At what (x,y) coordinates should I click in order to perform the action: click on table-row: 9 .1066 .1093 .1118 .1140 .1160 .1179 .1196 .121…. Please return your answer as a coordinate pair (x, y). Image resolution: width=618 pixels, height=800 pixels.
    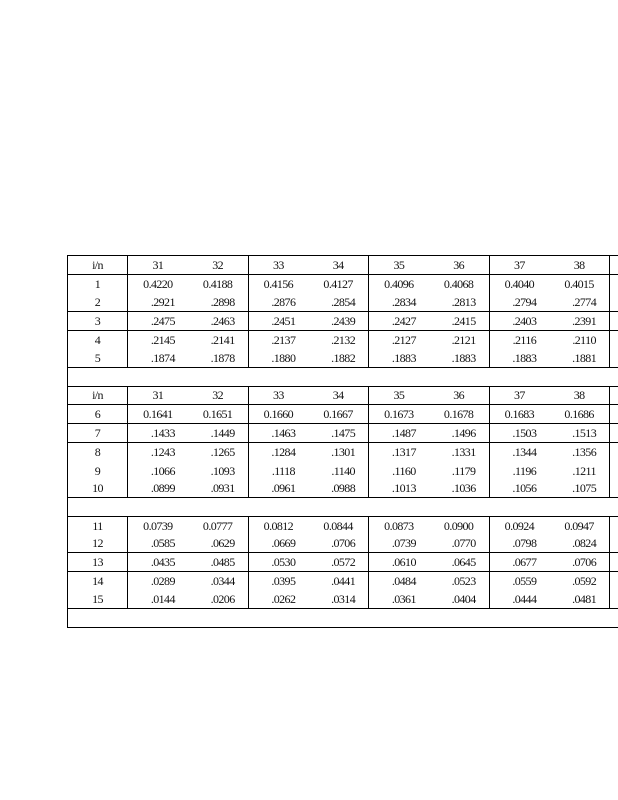
    Looking at the image, I should click on (342, 471).